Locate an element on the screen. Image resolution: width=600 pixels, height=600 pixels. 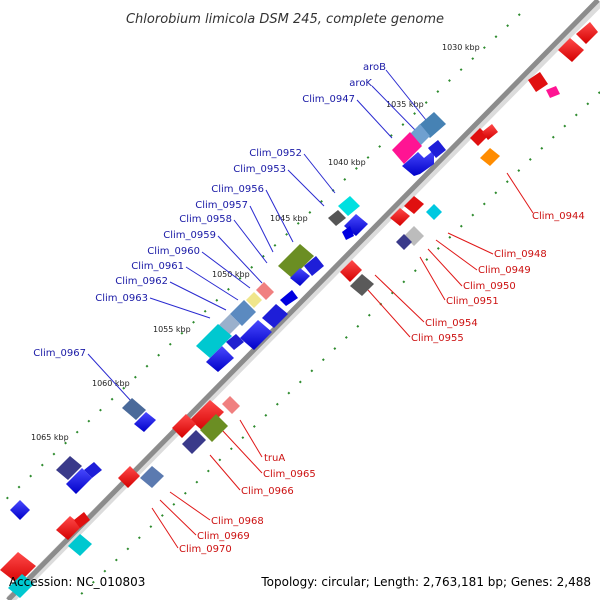
gene-arrow-truA is located at coordinates (231, 405).